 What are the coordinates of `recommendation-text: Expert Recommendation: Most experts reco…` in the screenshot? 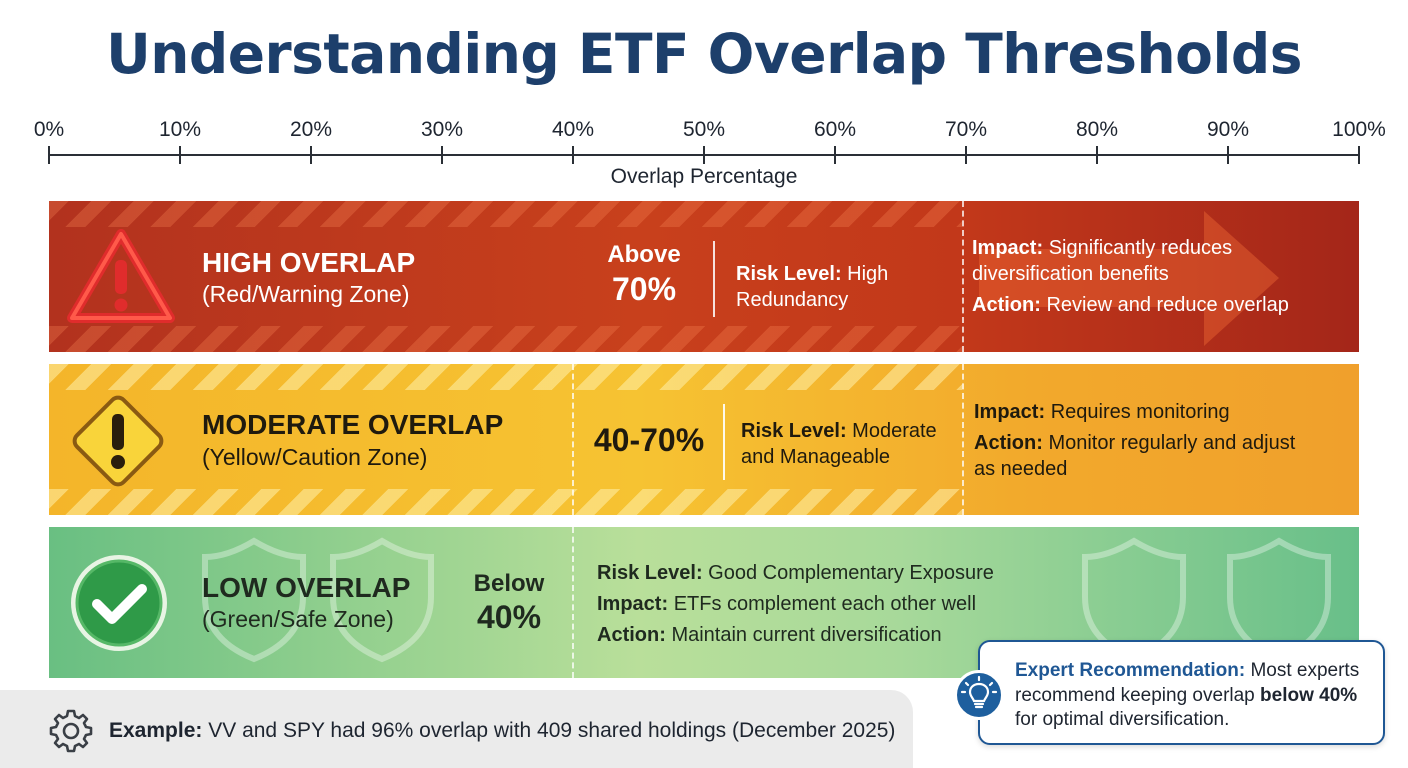 It's located at (1187, 695).